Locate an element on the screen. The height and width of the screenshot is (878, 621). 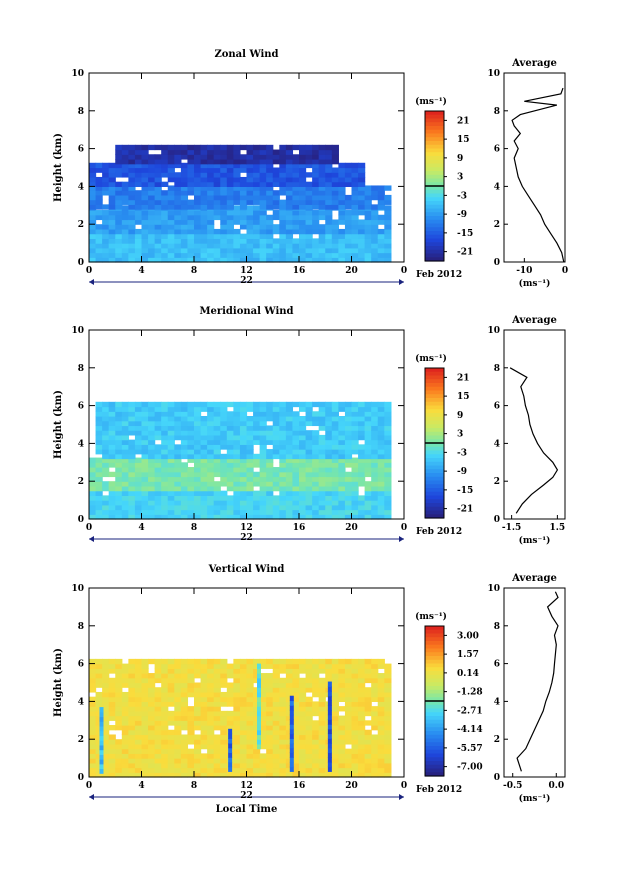
date-axis-arrow-left is located at coordinates (91, 539).